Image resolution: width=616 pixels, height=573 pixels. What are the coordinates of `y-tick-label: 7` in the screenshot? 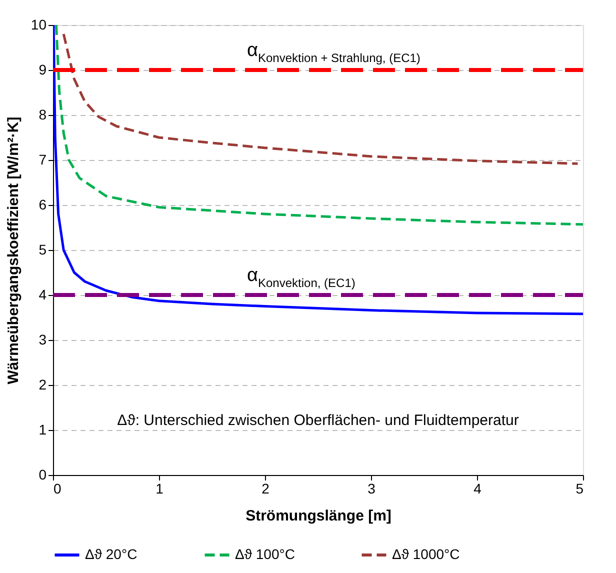 It's located at (42, 160).